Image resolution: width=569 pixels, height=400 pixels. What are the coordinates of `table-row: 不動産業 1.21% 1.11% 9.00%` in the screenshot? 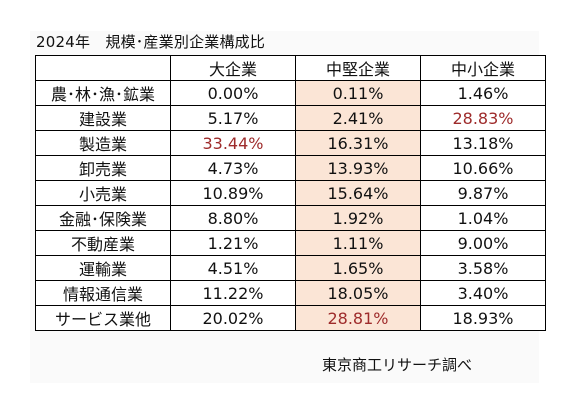 It's located at (290, 243).